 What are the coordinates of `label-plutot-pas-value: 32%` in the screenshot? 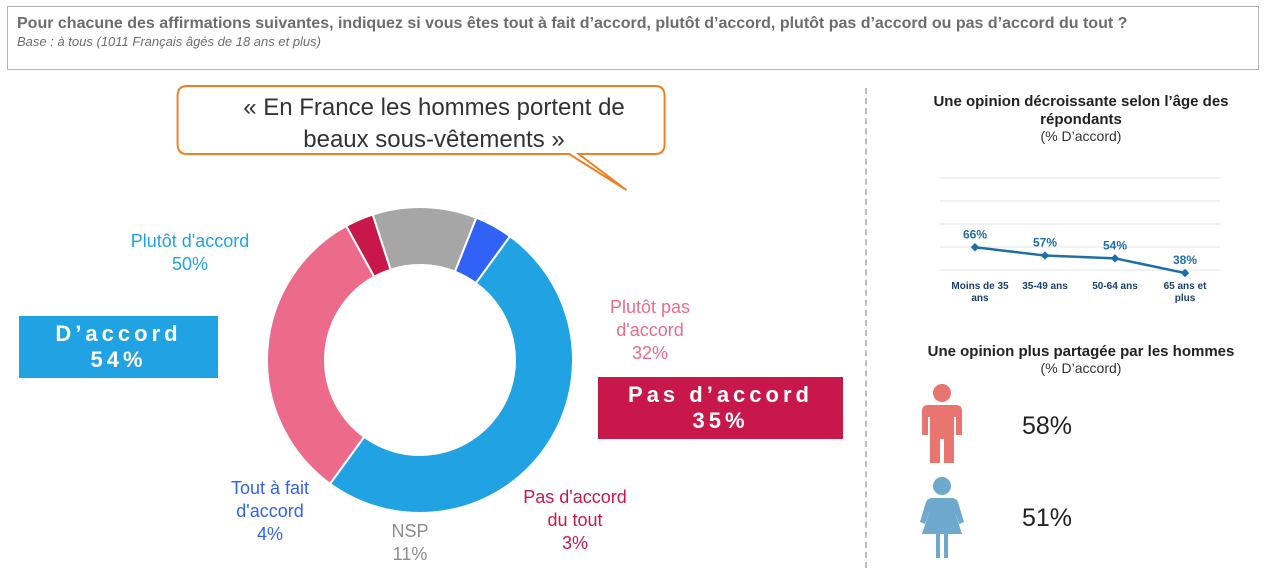 It's located at (650, 353).